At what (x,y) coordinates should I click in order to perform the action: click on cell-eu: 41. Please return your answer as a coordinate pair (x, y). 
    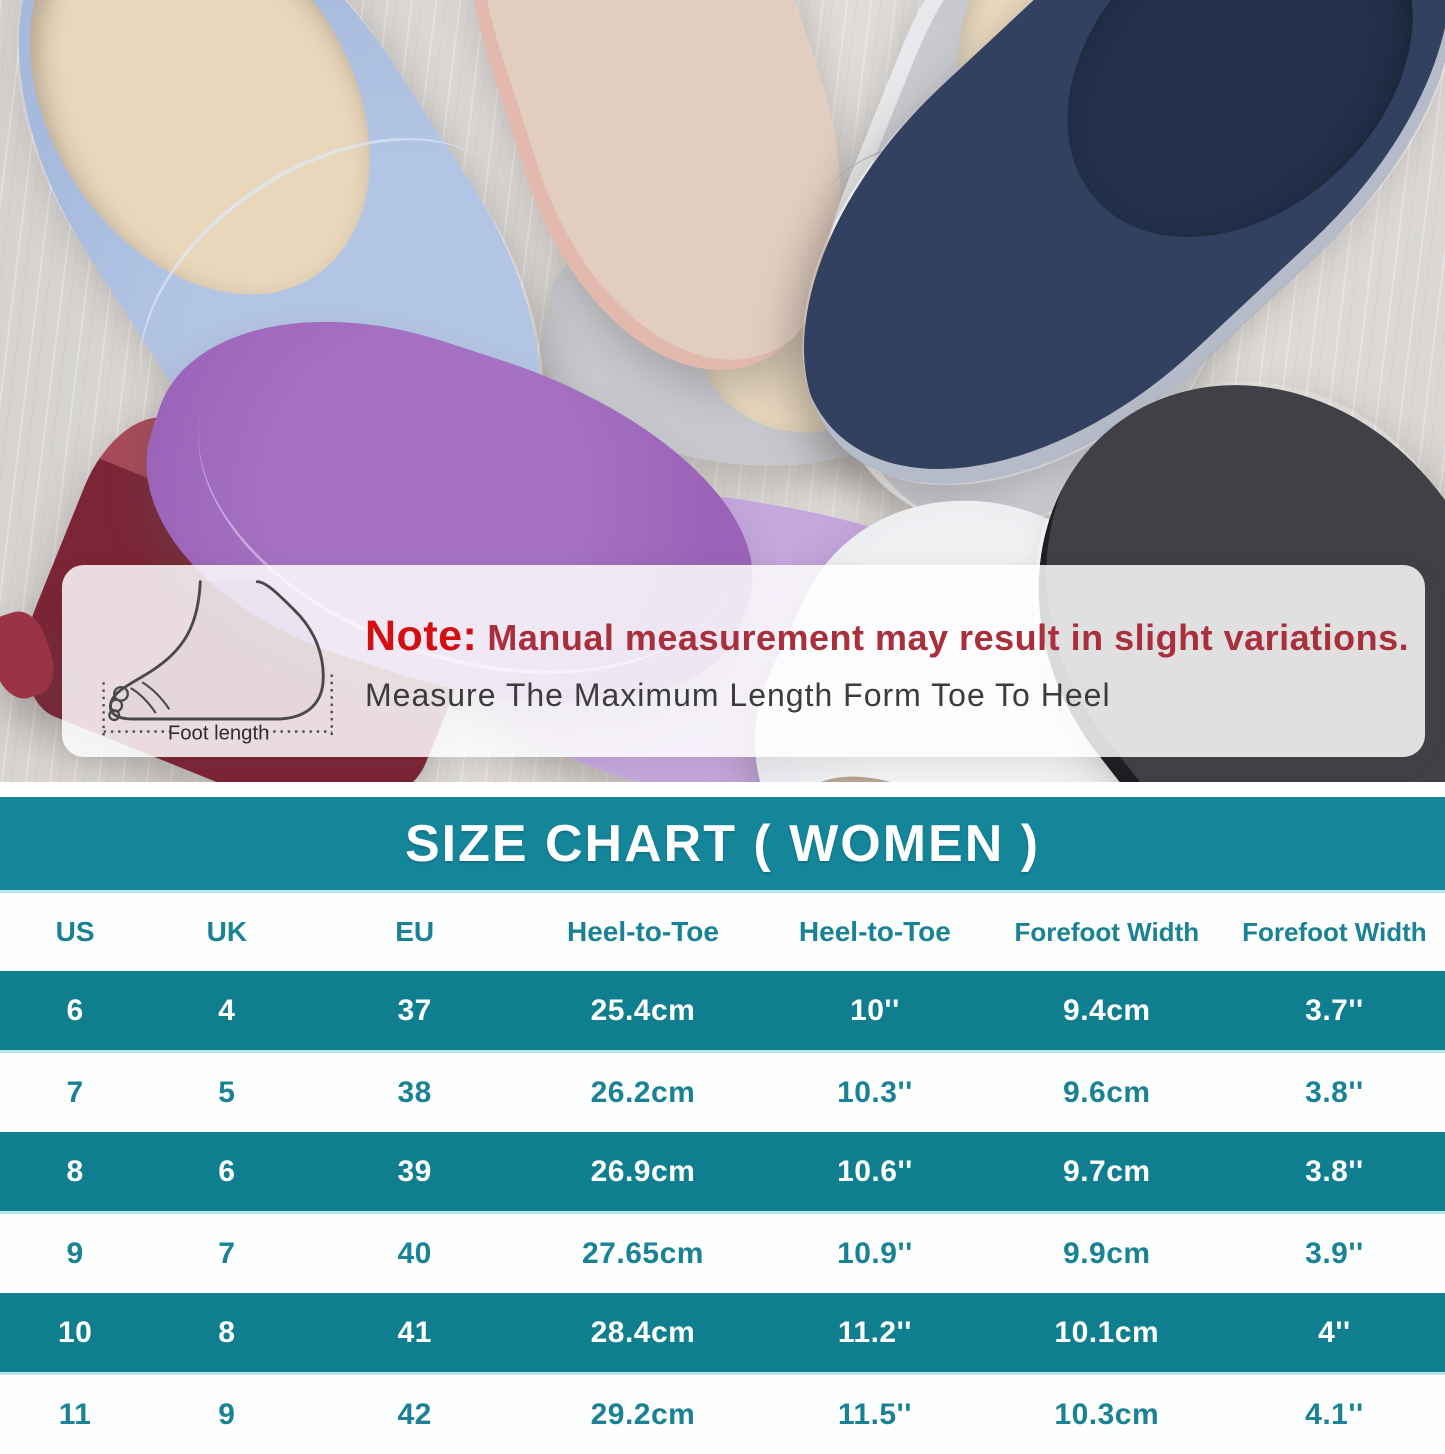
    Looking at the image, I should click on (414, 1332).